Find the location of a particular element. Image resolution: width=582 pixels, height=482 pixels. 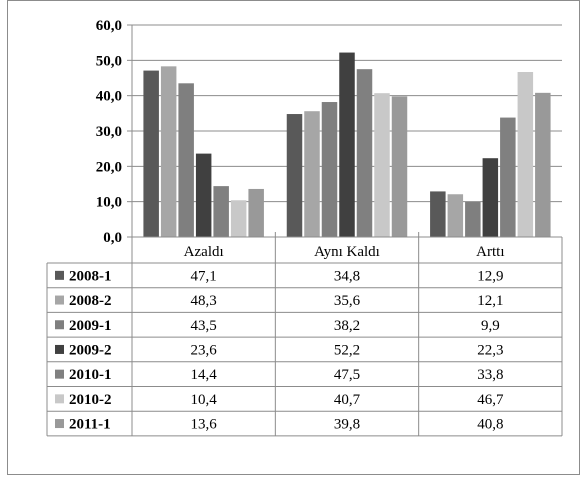

series-label: 2010-1 is located at coordinates (90, 375).